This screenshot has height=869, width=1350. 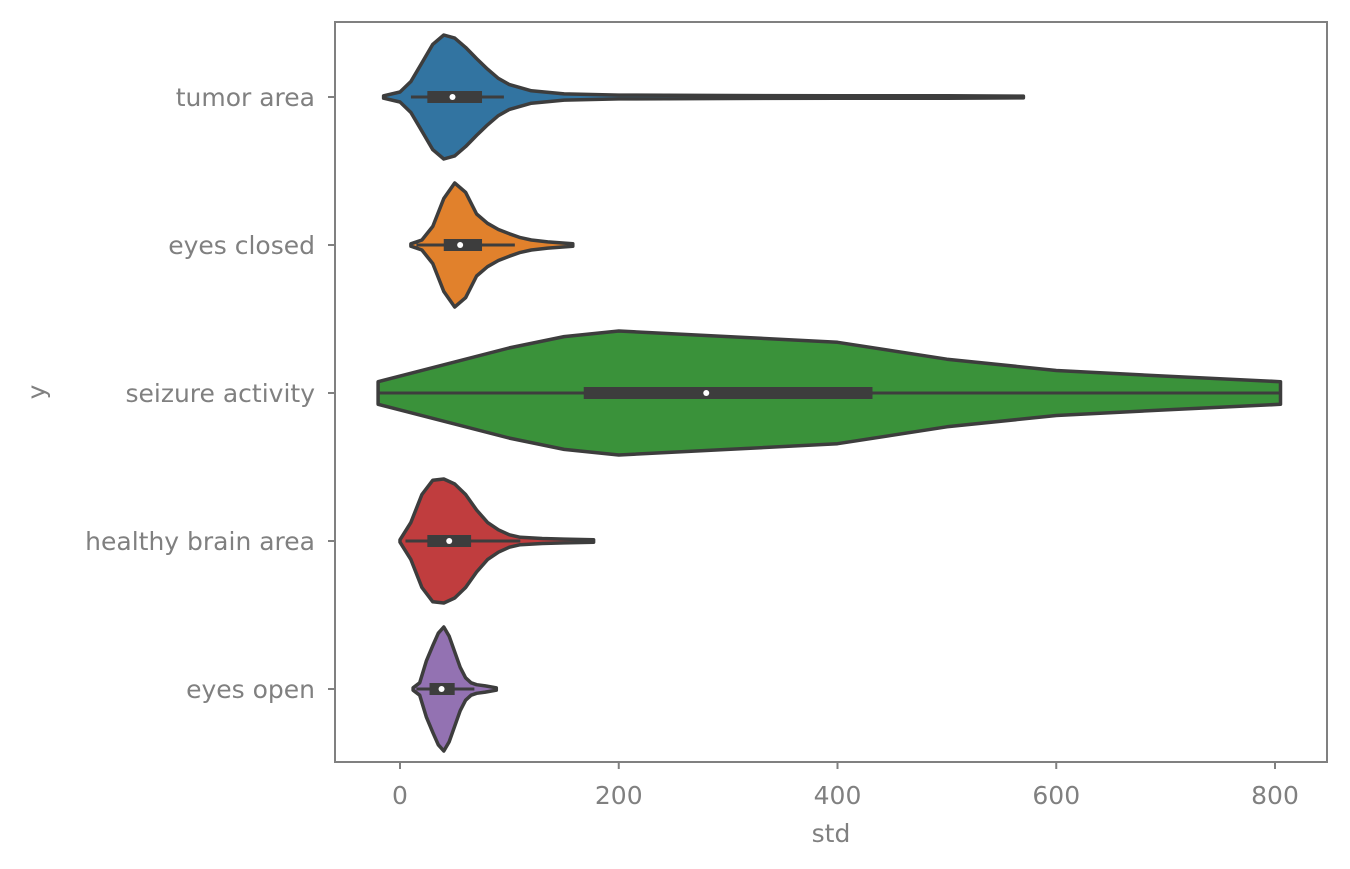 I want to click on x-tick-label: 0, so click(x=400, y=795).